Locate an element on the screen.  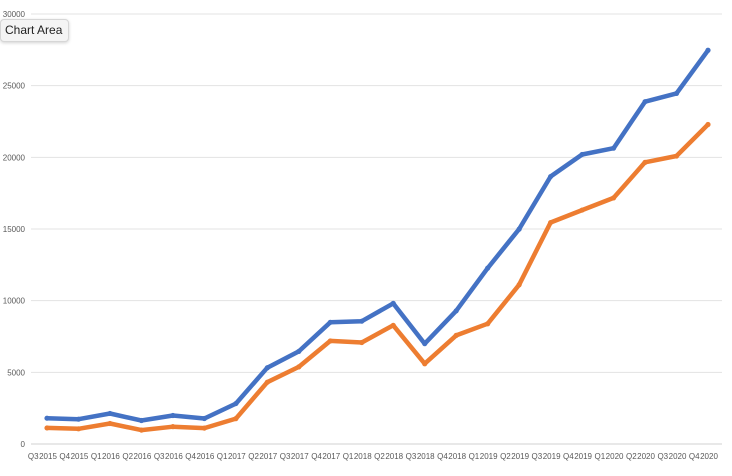
y-axis-tick-labels: 0 5000 10000 15000 20000 25000 30000 is located at coordinates (14, 229).